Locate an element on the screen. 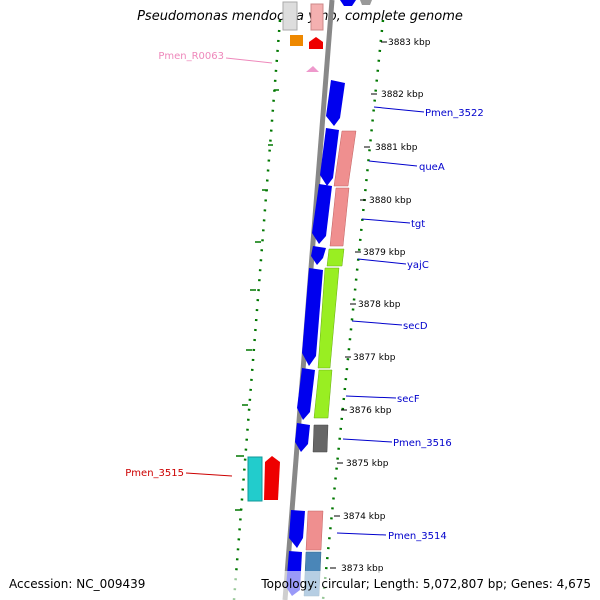 Image resolution: width=600 pixels, height=600 pixels. scale-label: 3881 kbp is located at coordinates (396, 148).